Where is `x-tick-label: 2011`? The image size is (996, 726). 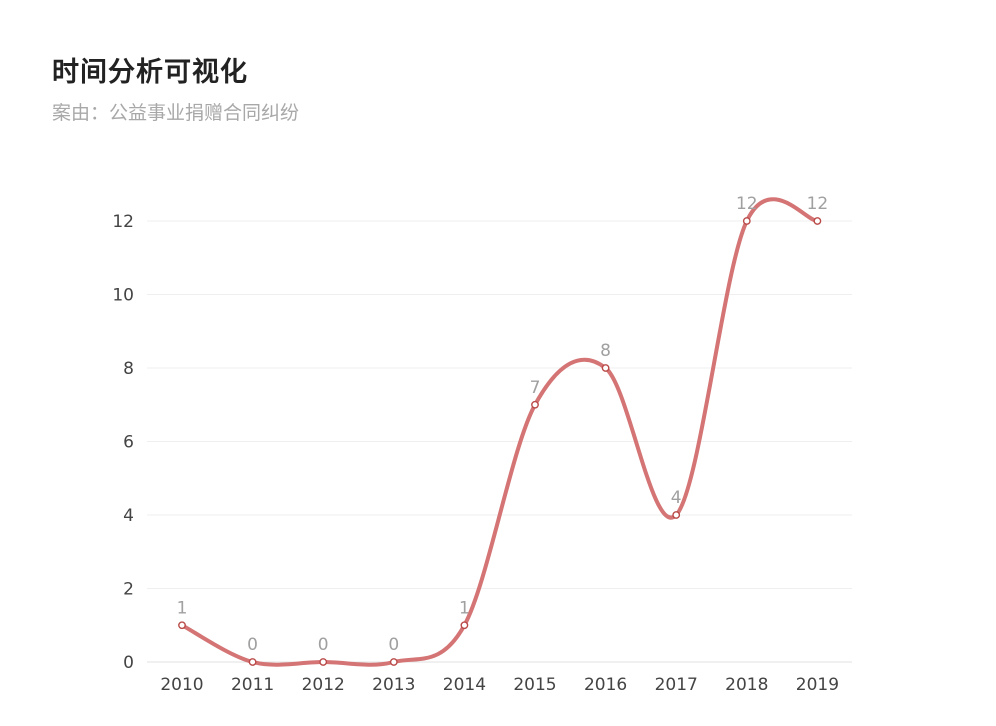 x-tick-label: 2011 is located at coordinates (252, 685).